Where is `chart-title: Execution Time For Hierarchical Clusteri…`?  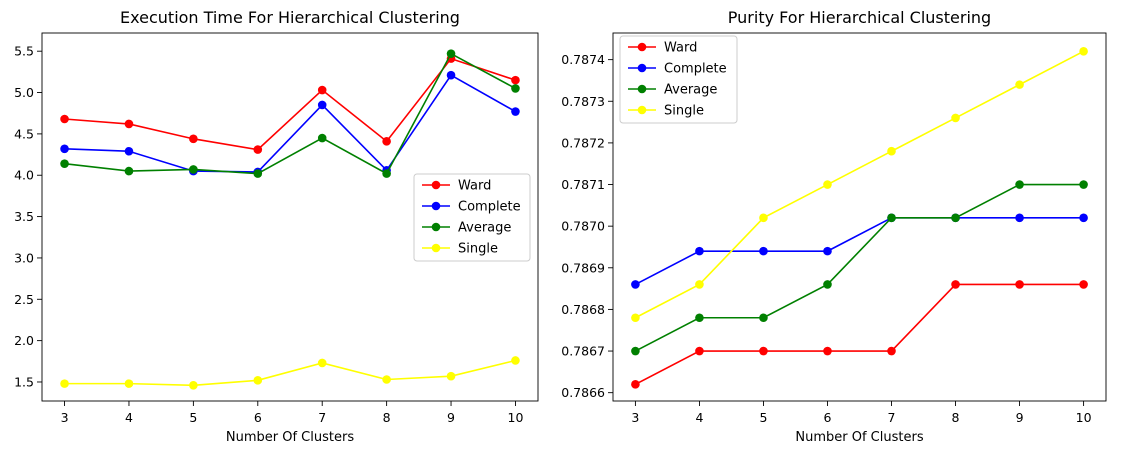 chart-title: Execution Time For Hierarchical Clusteri… is located at coordinates (290, 17).